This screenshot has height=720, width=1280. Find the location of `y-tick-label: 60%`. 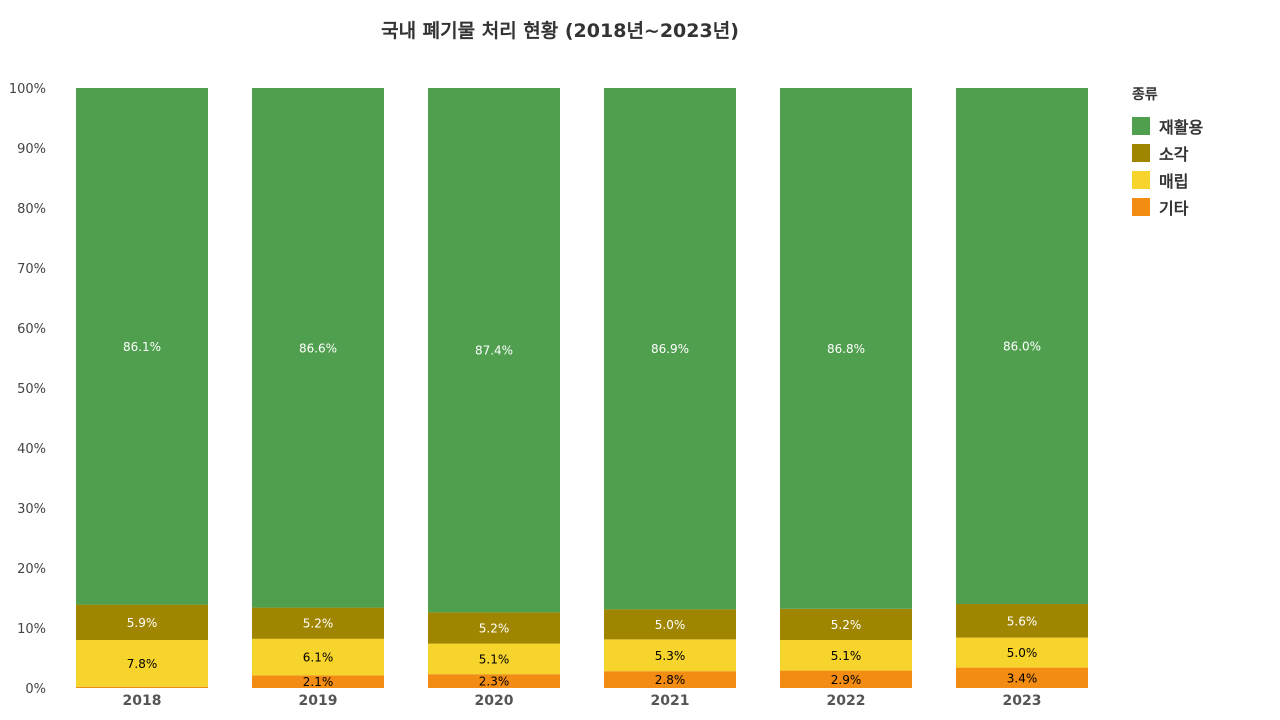

y-tick-label: 60% is located at coordinates (31, 329).